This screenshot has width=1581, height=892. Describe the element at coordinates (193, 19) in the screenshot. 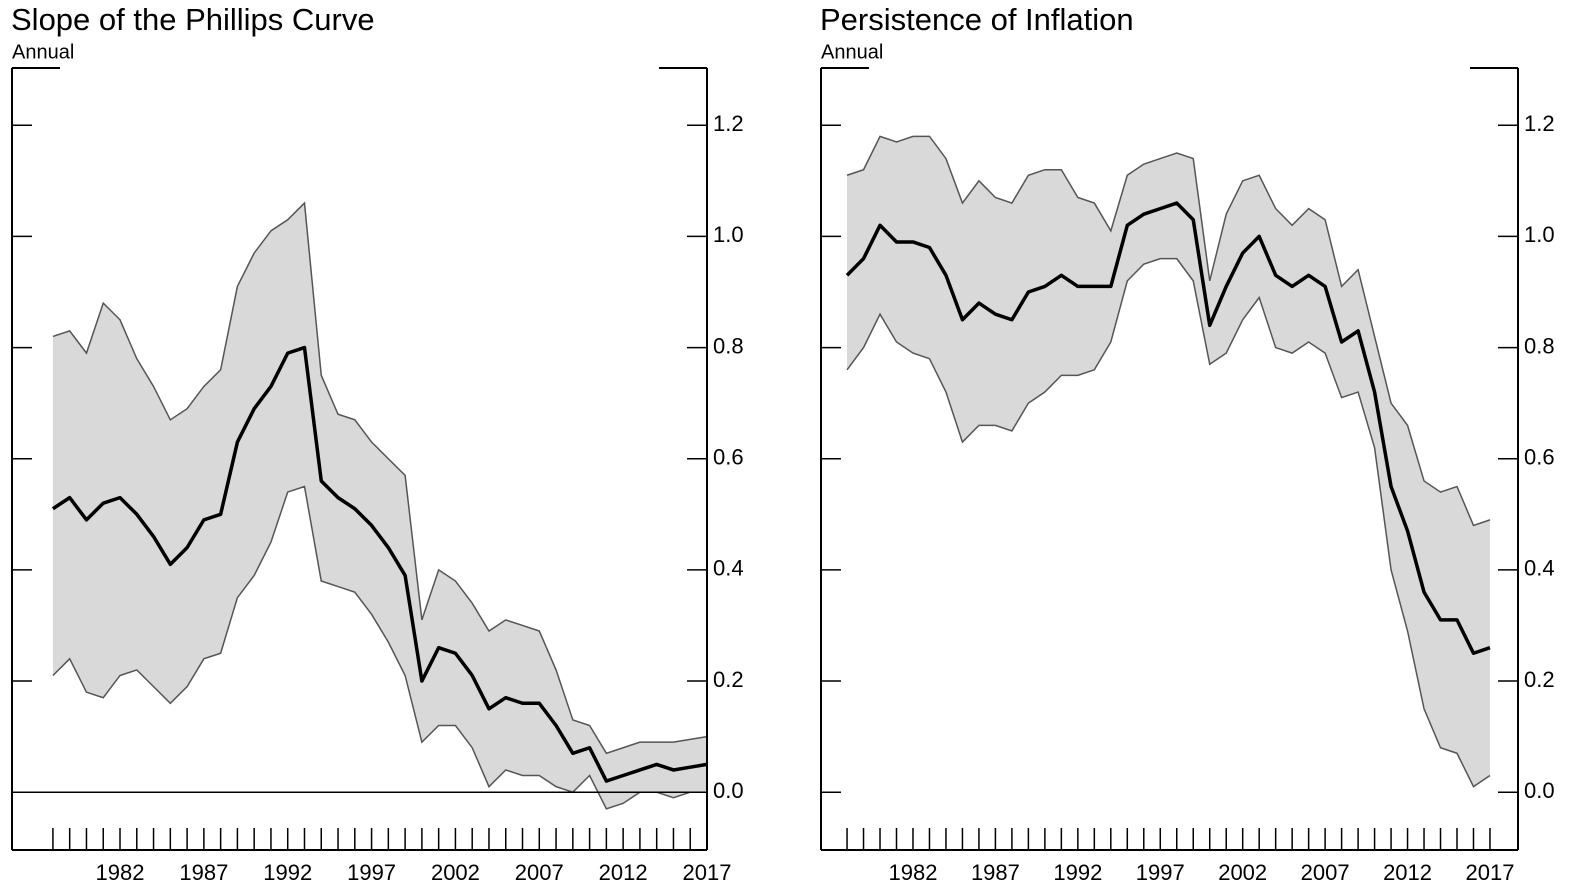

I see `chart-title: Slope of the Phillips Curve` at that location.